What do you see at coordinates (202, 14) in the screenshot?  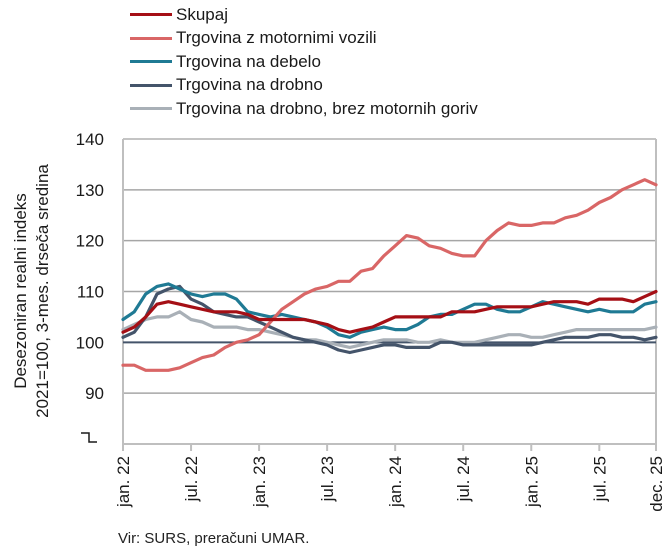 I see `legend-label: Skupaj` at bounding box center [202, 14].